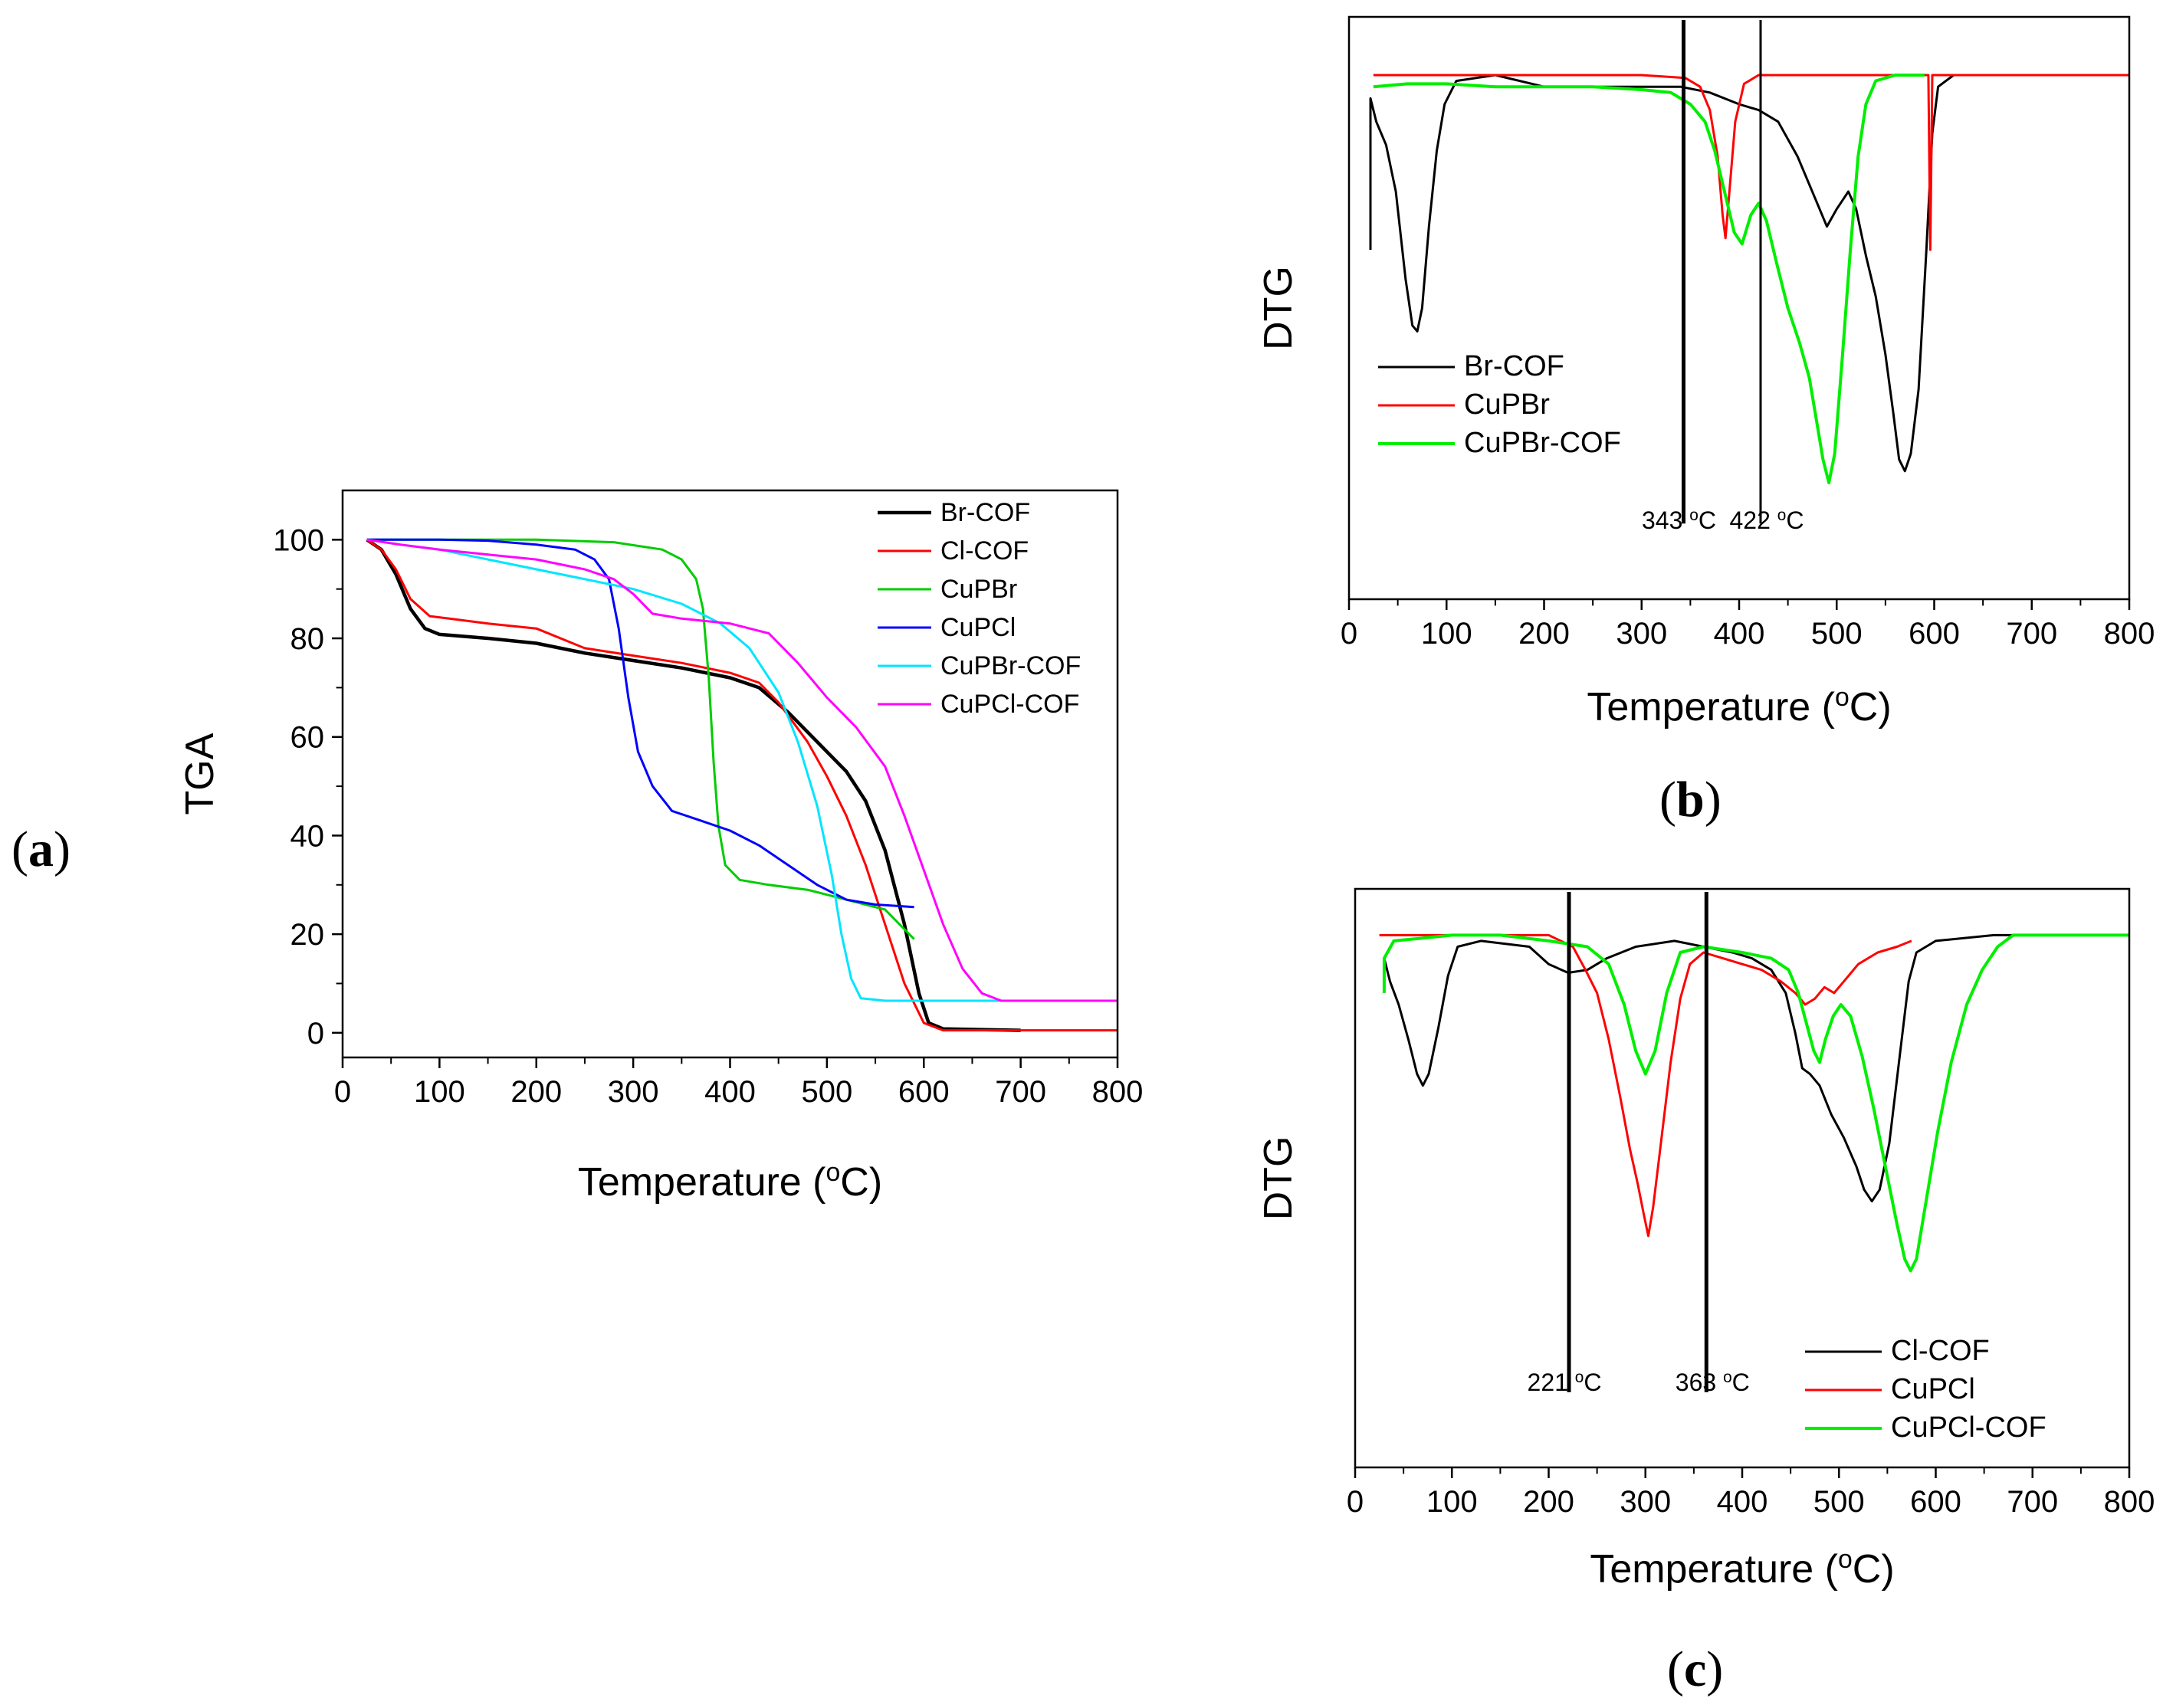 This screenshot has height=1708, width=2163. Describe the element at coordinates (1767, 520) in the screenshot. I see `annotation-label-422: 422 oC` at that location.